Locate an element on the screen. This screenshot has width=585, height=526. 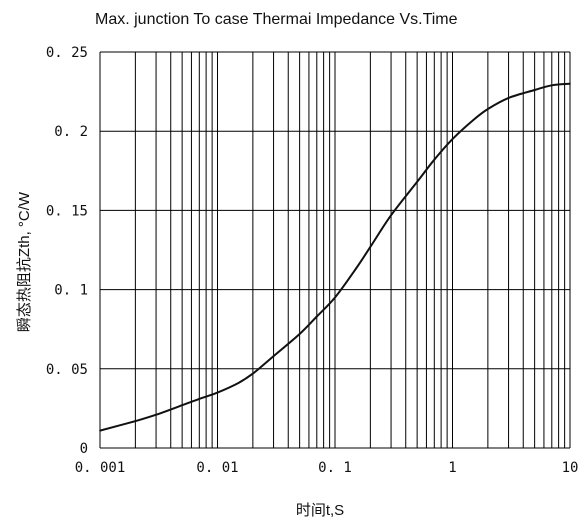
x-tick-label: 0. 01 is located at coordinates (217, 468).